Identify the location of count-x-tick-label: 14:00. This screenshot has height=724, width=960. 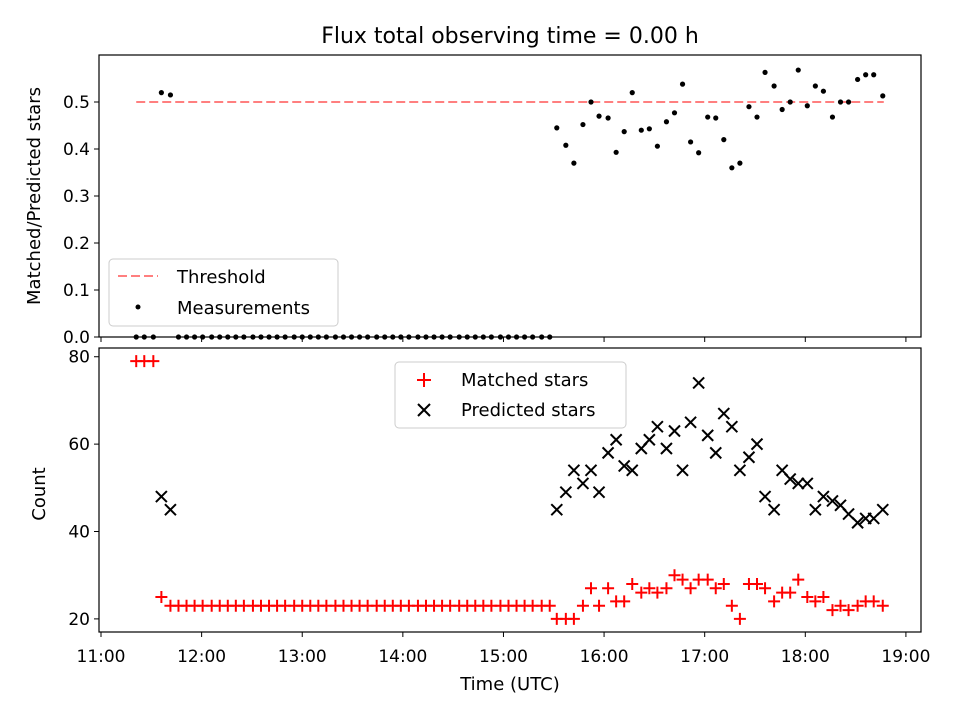
(402, 657).